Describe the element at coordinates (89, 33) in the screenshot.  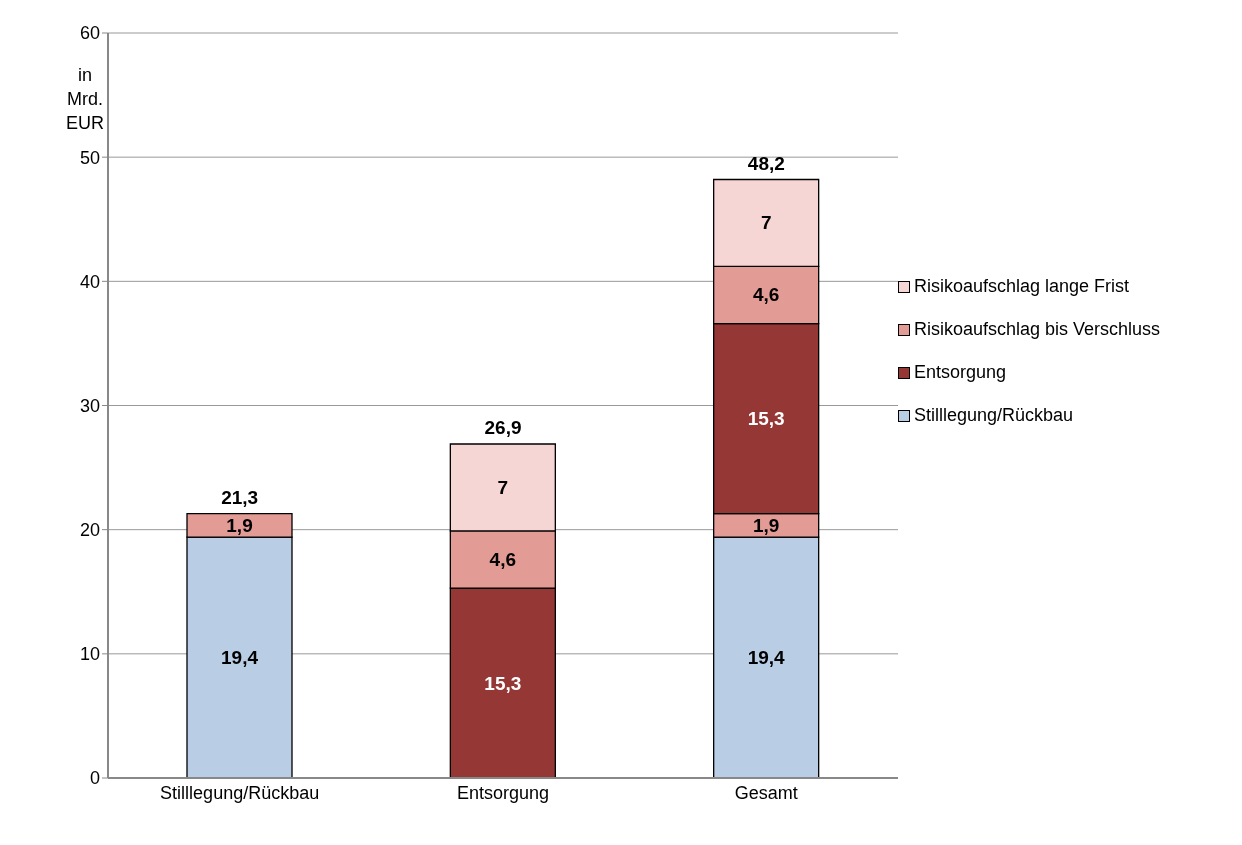
I see `y-tick-label: 60` at that location.